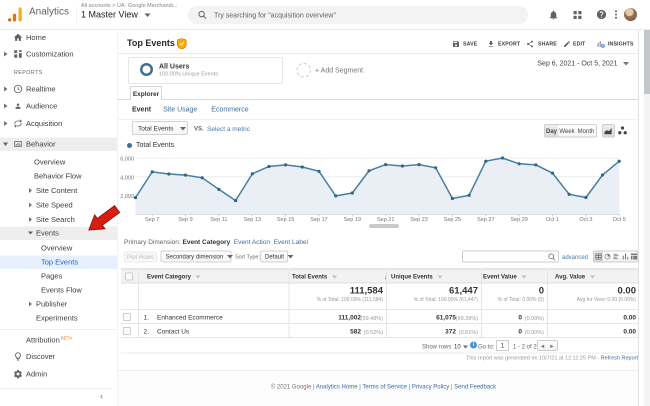 This screenshot has height=406, width=650. Describe the element at coordinates (585, 220) in the screenshot. I see `svg-text: Oct 3` at that location.